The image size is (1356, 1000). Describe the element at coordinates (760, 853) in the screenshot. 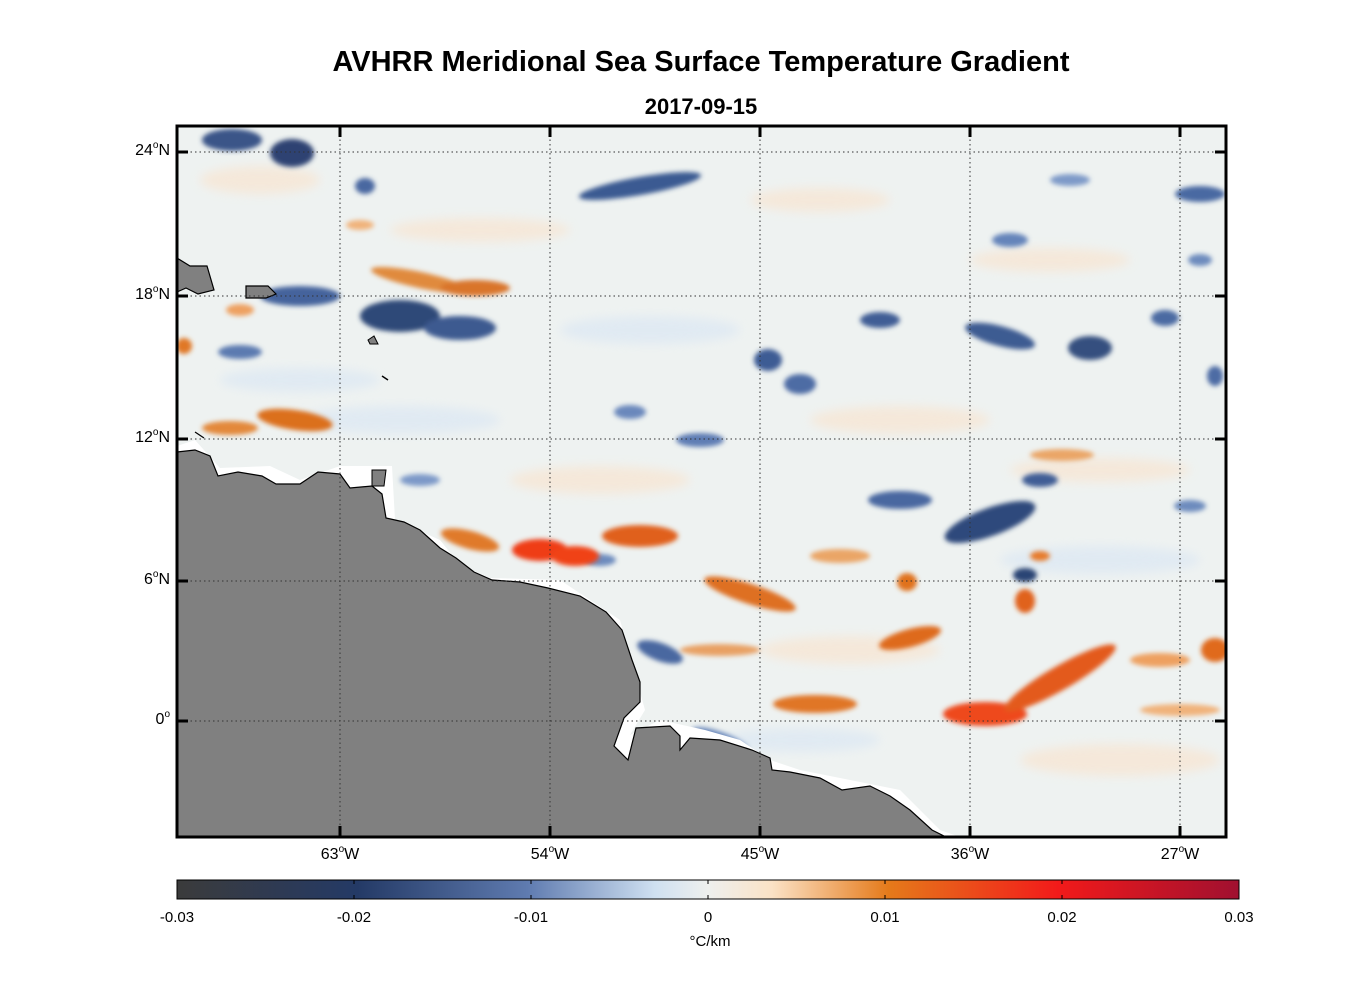

I see `lon-label: 45oW` at that location.